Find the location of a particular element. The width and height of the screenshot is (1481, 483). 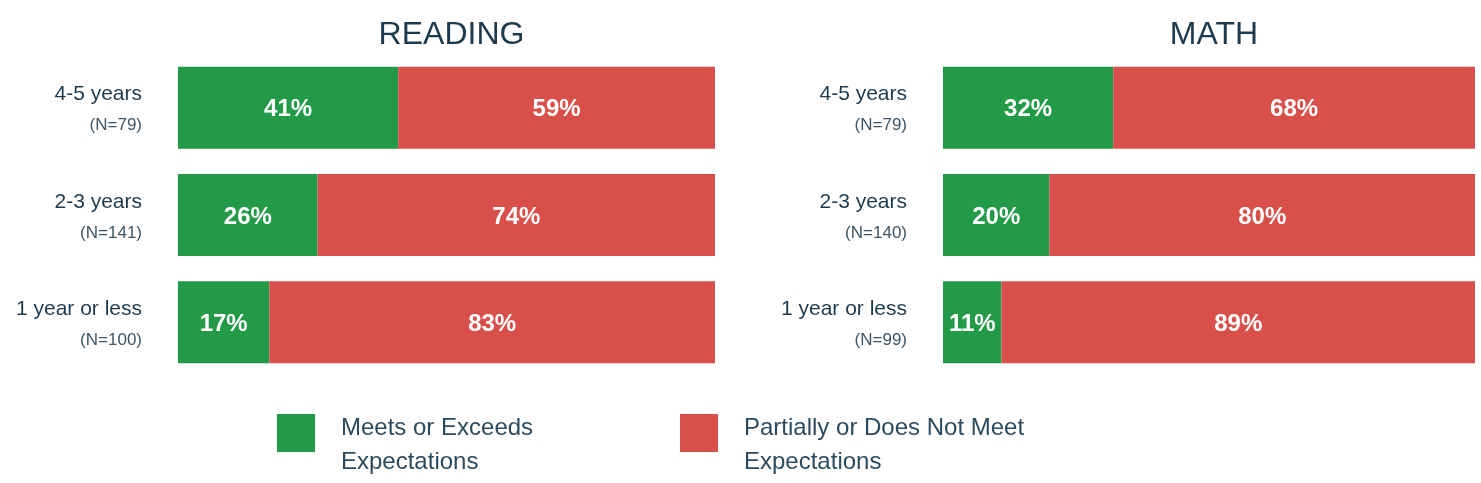

data-label: 68% is located at coordinates (1294, 108).